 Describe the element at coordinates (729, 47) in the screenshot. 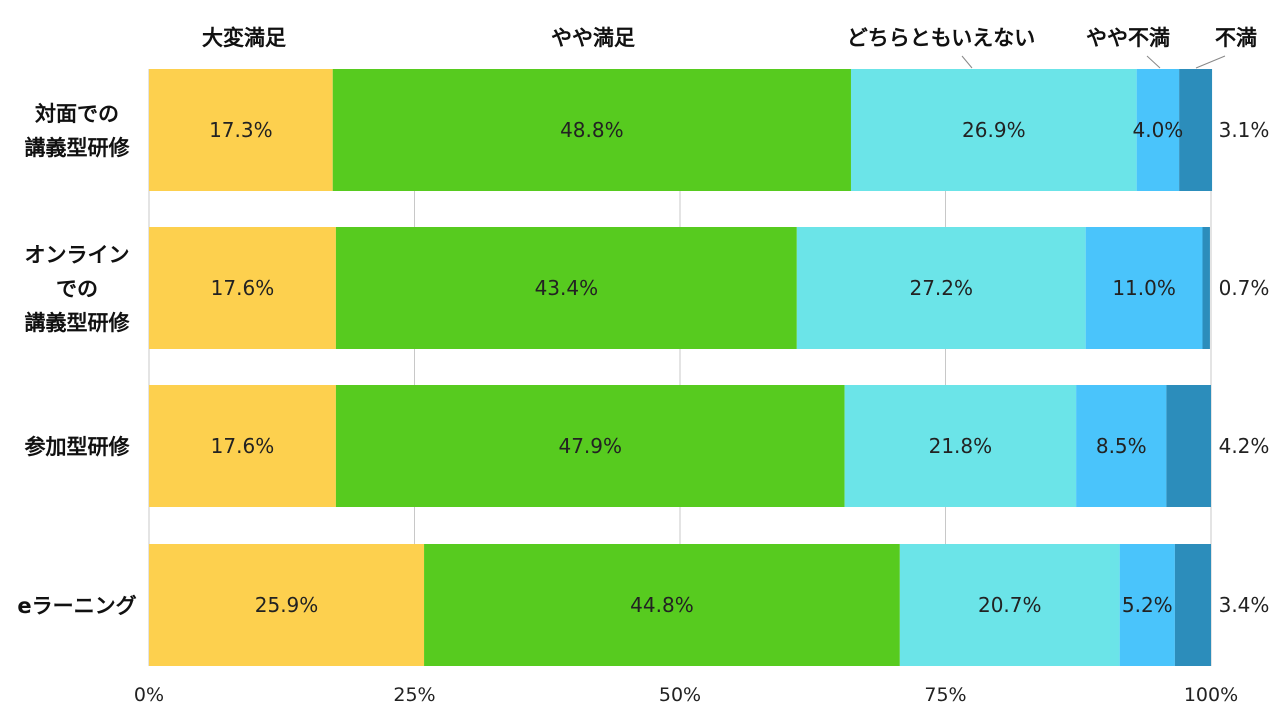

I see `legend: 大変満足 やや満足 どちらともいえない やや不満 不満` at that location.